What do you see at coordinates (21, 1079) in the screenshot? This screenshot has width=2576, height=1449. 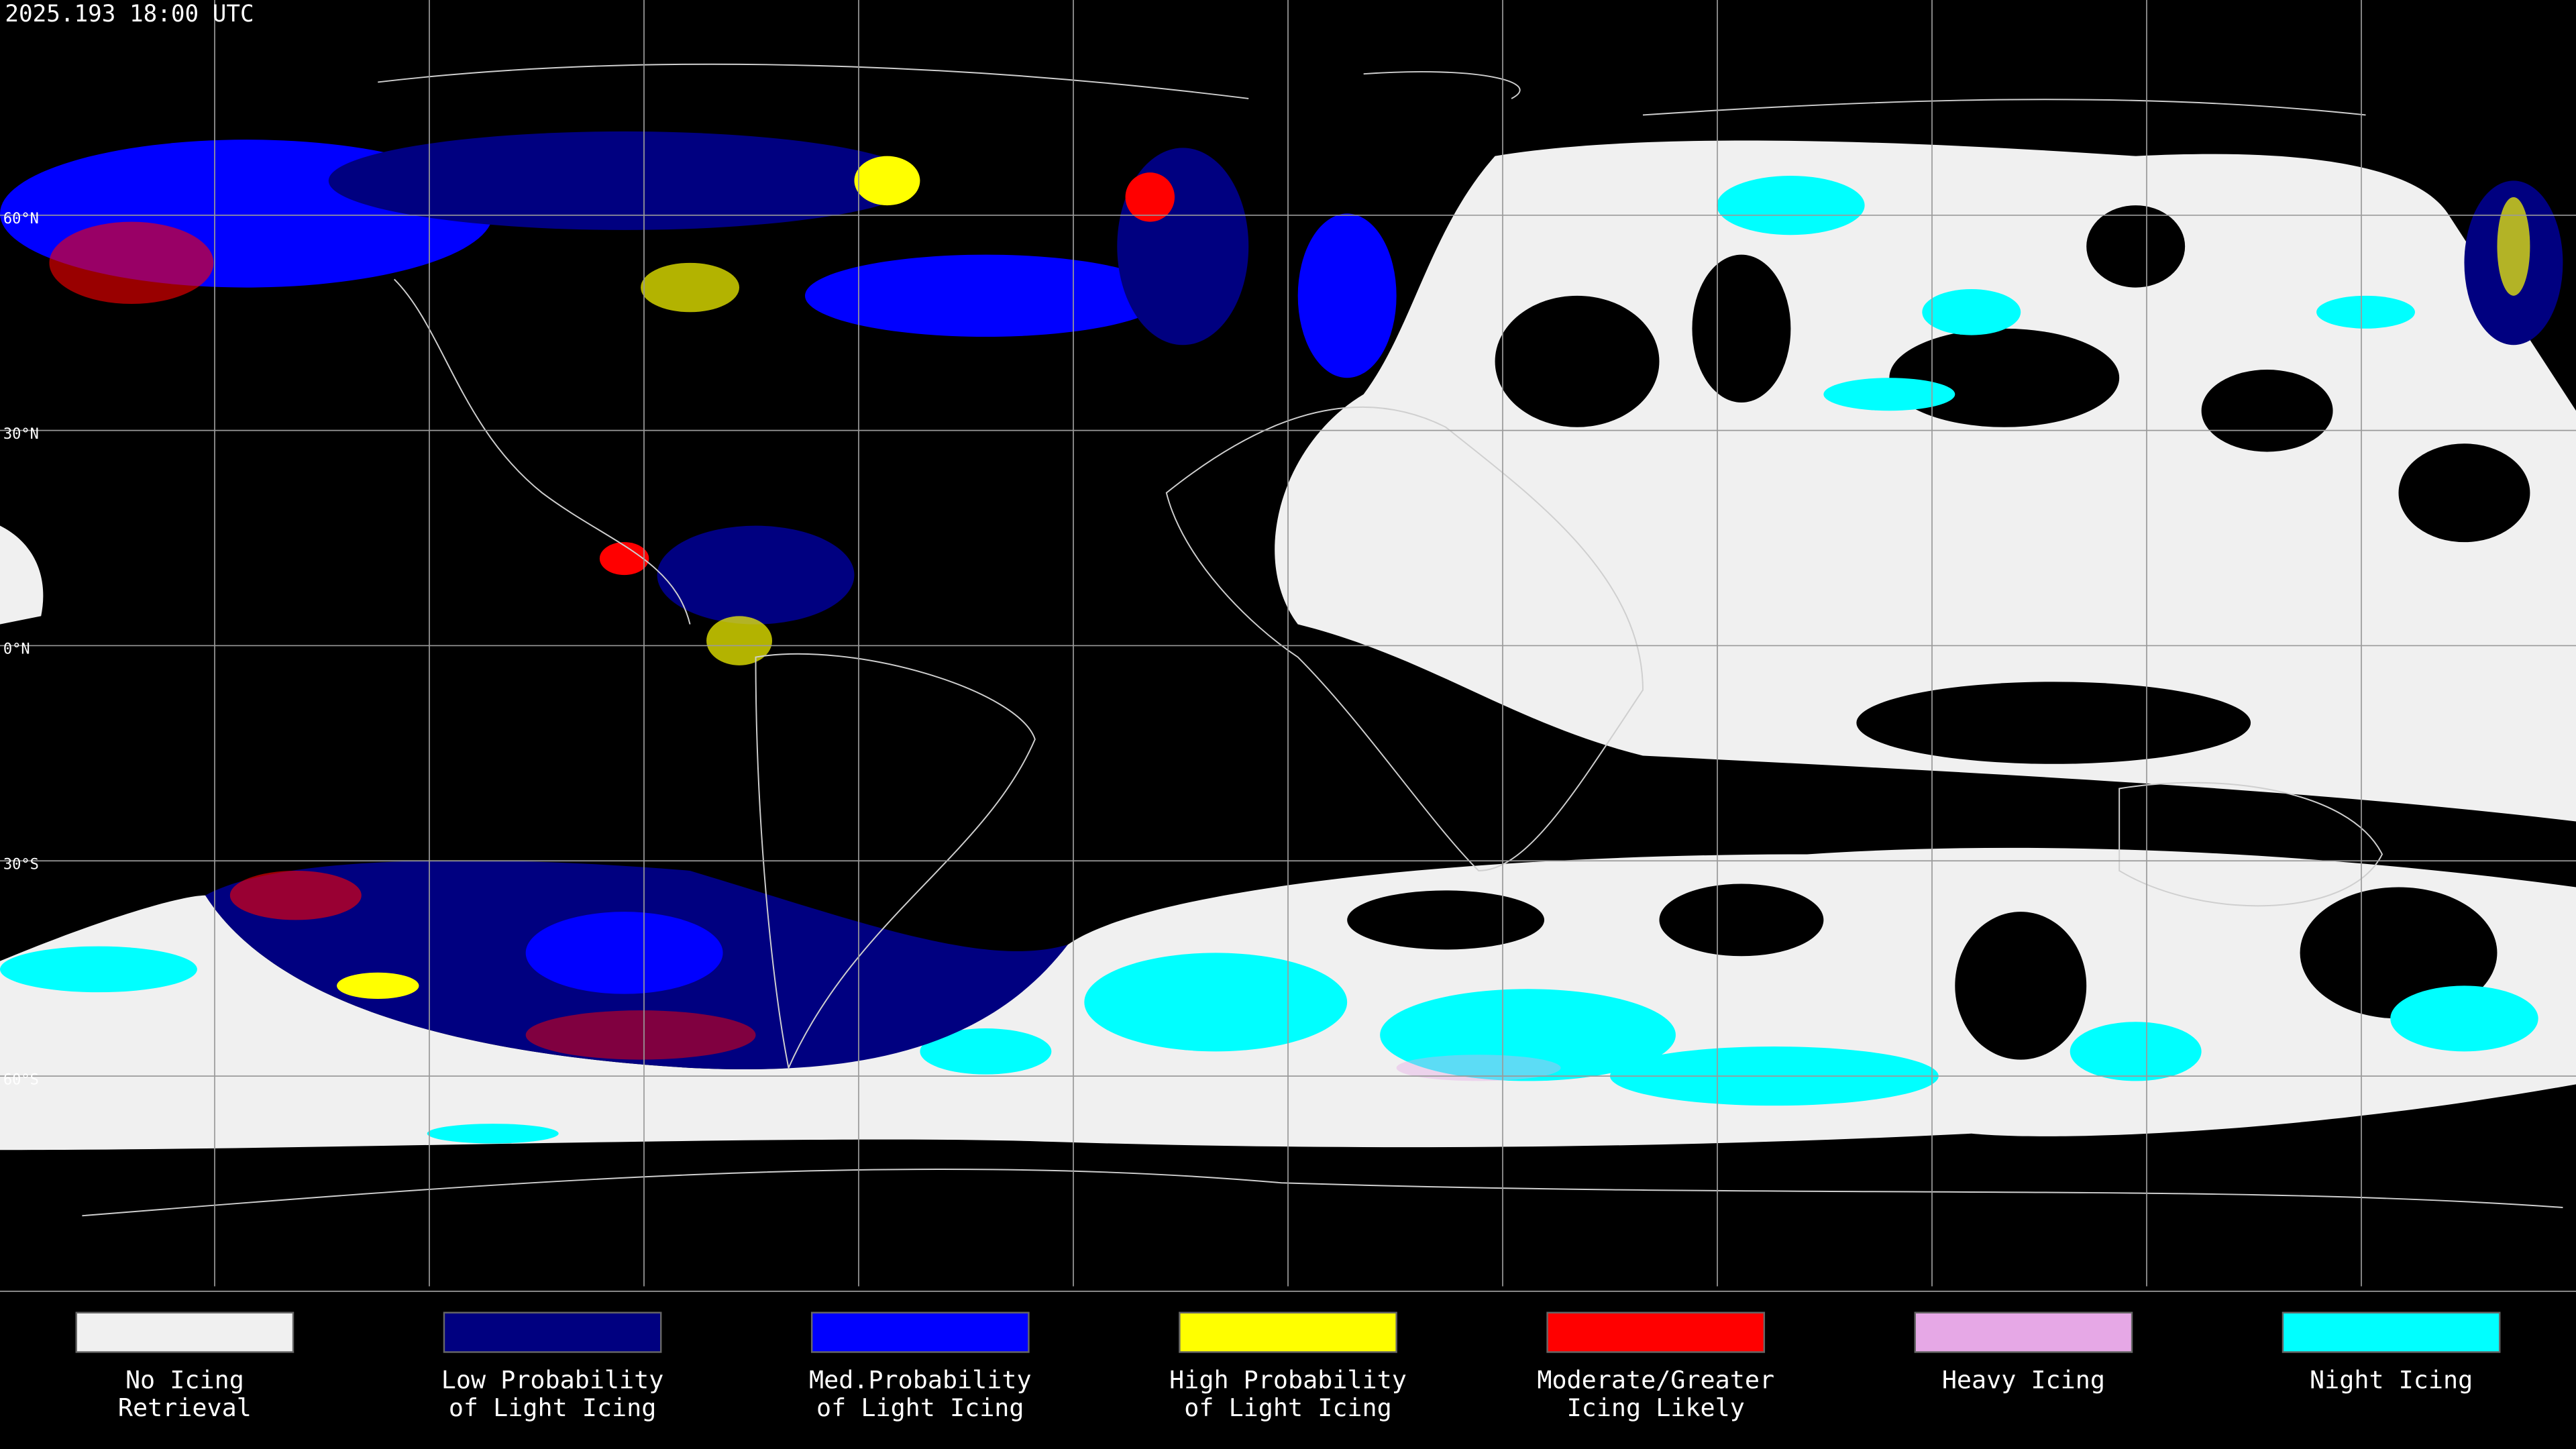 I see `latitude-label: 60°S` at bounding box center [21, 1079].